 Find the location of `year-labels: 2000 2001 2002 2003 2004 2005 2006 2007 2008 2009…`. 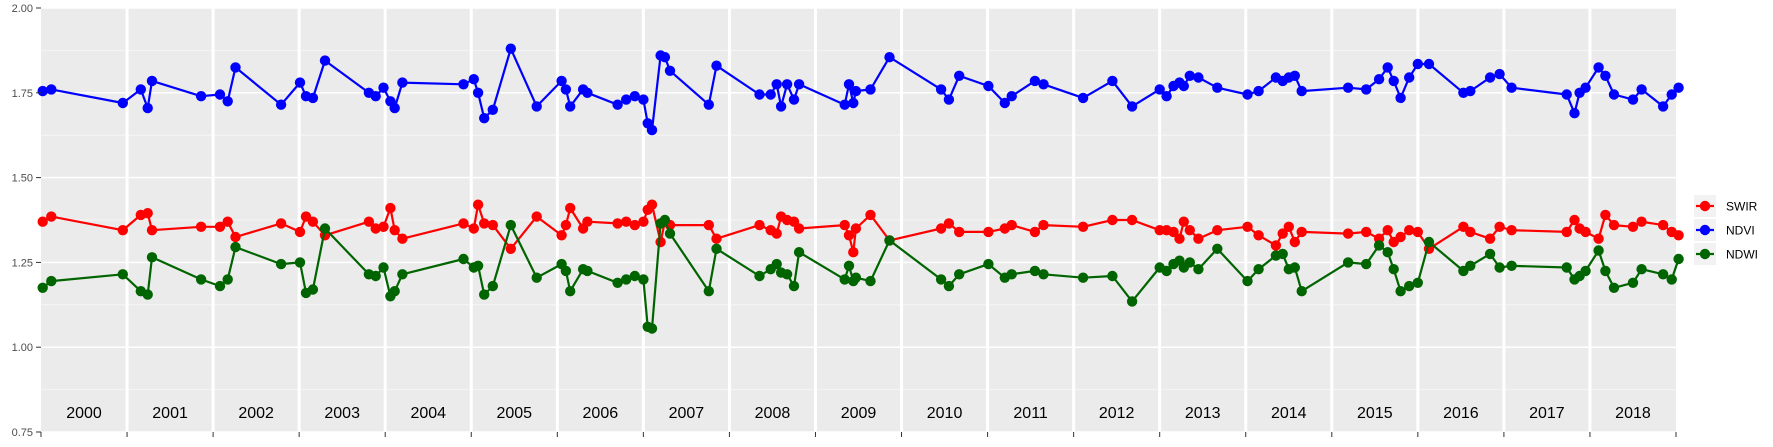

year-labels: 2000 2001 2002 2003 2004 2005 2006 2007 2008 2009… is located at coordinates (858, 413).